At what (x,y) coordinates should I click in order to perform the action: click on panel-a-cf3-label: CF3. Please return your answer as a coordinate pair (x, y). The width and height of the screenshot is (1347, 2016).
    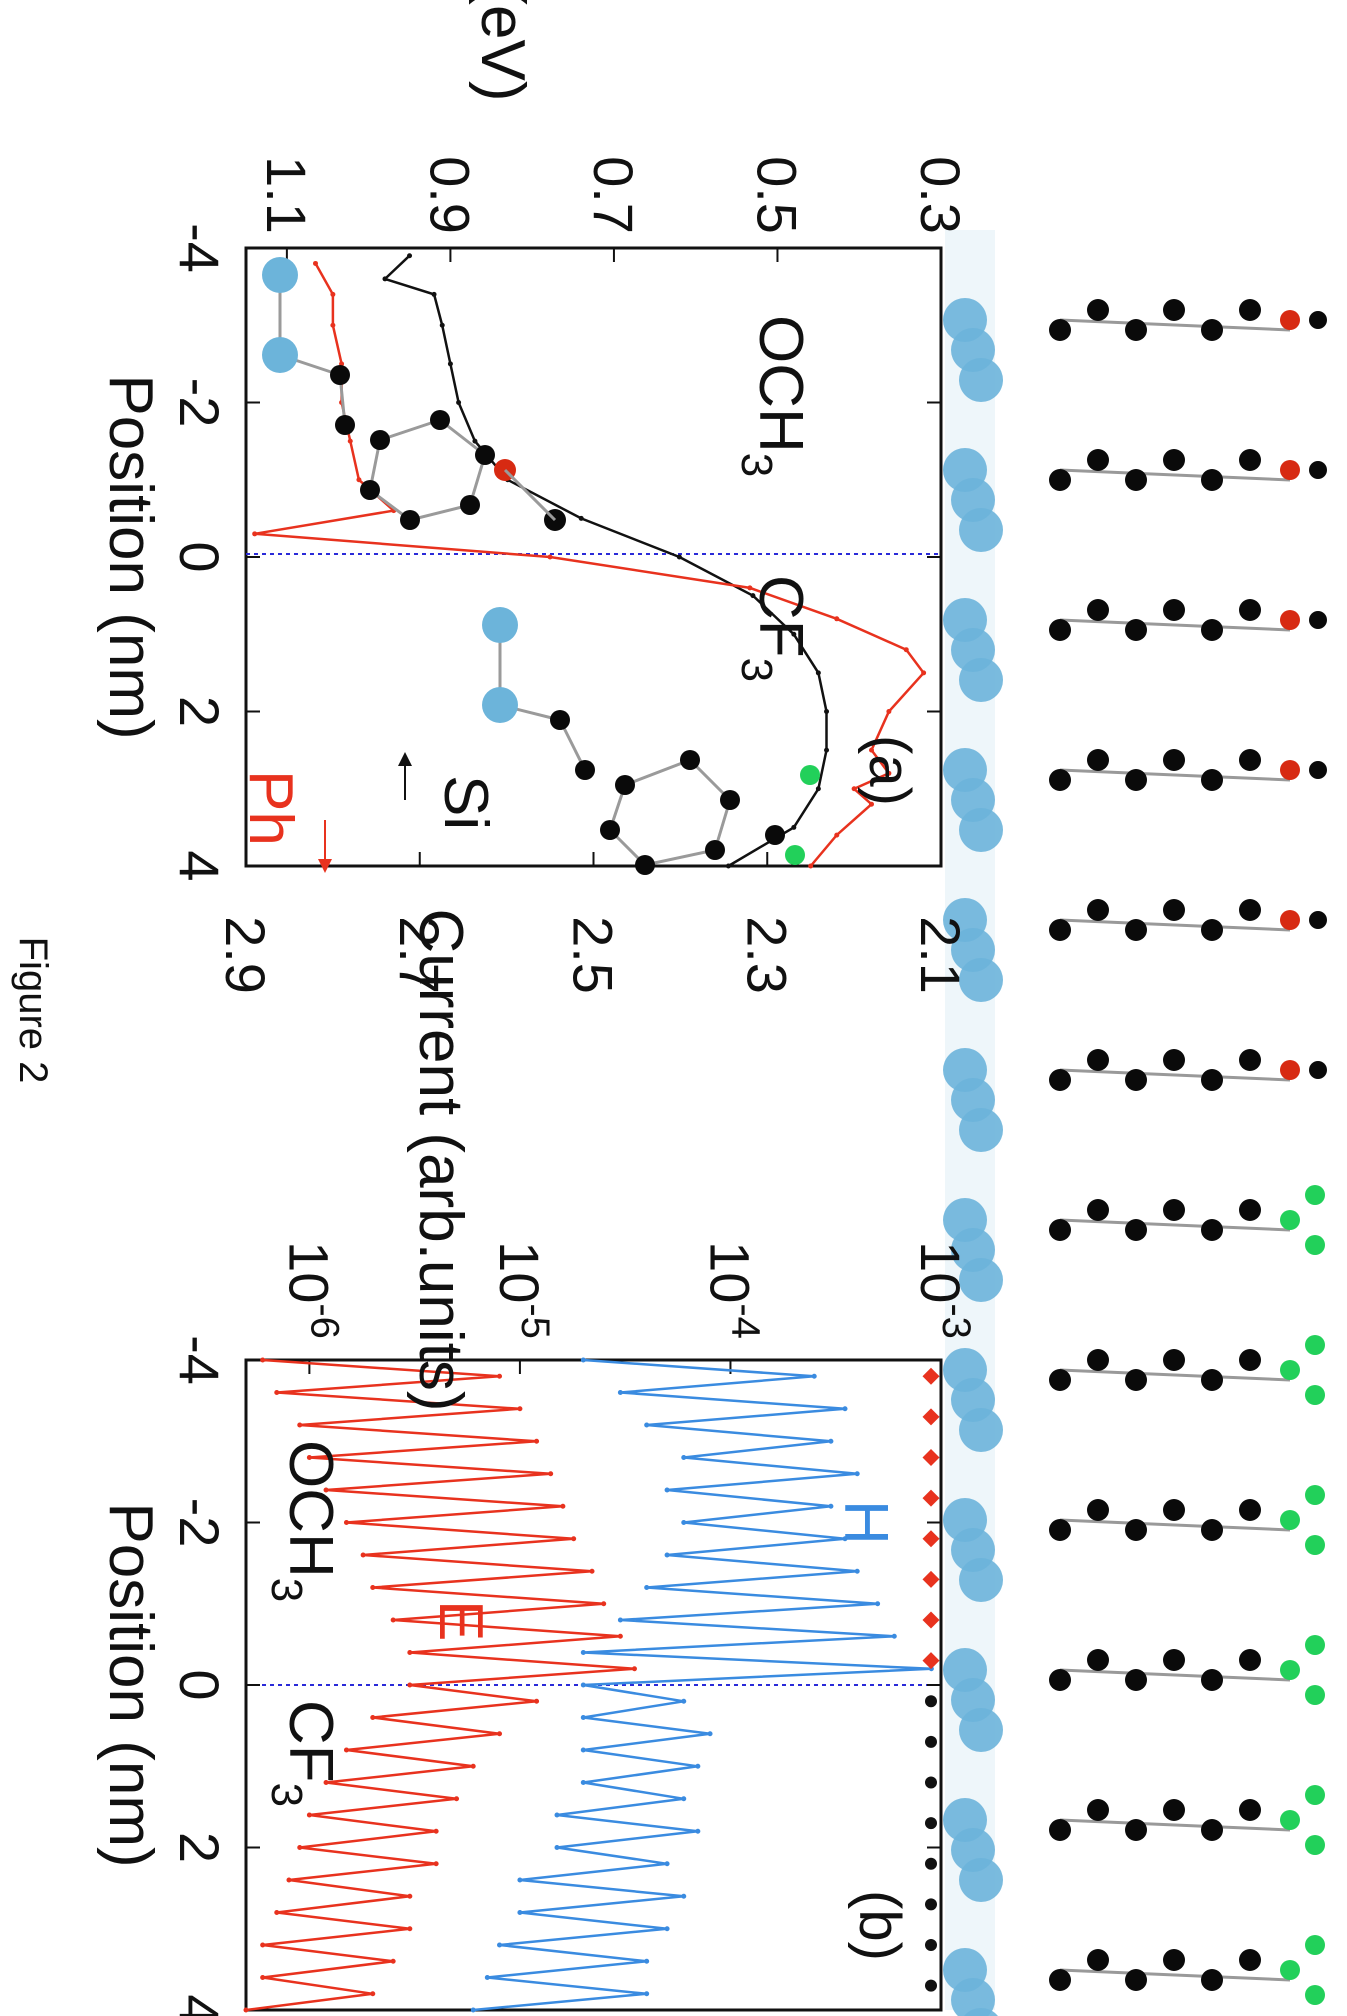
    Looking at the image, I should click on (773, 628).